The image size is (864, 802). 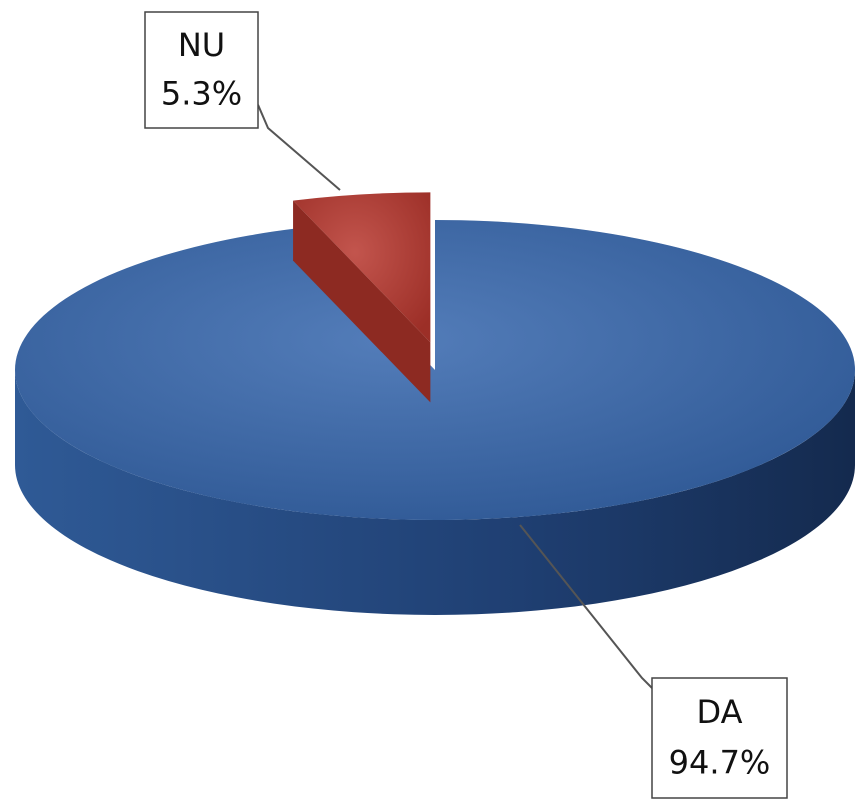 I want to click on value-label: 5.3%, so click(x=201, y=94).